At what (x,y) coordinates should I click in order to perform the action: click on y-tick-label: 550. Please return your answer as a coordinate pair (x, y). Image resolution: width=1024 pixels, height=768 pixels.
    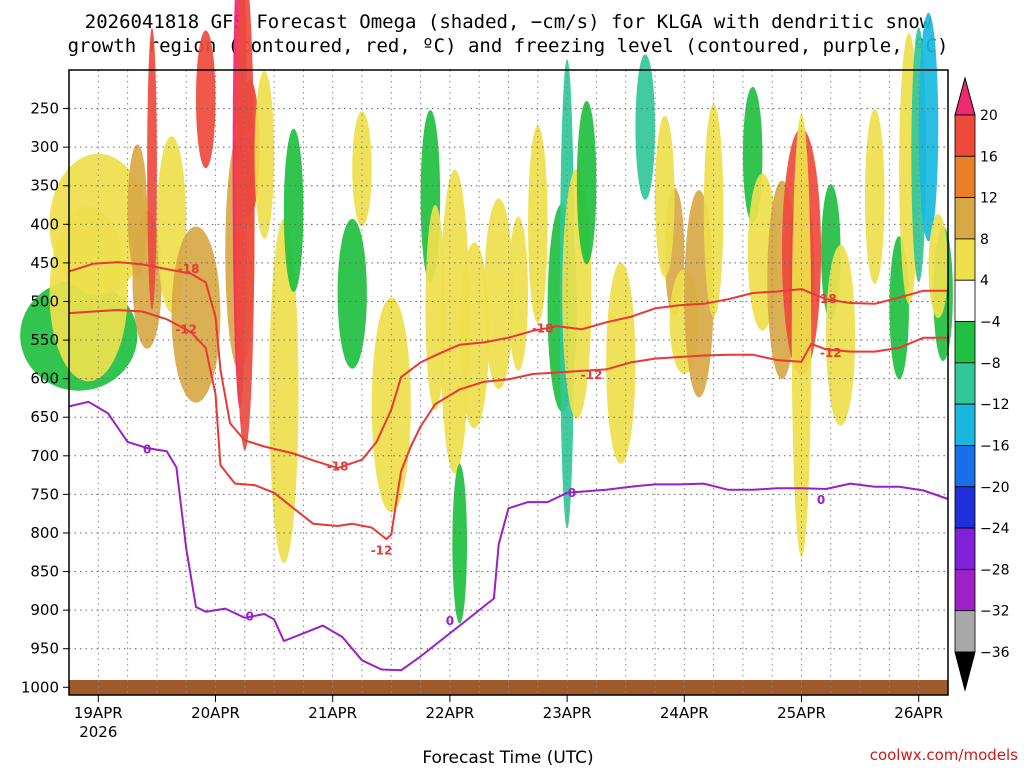
    Looking at the image, I should click on (44, 340).